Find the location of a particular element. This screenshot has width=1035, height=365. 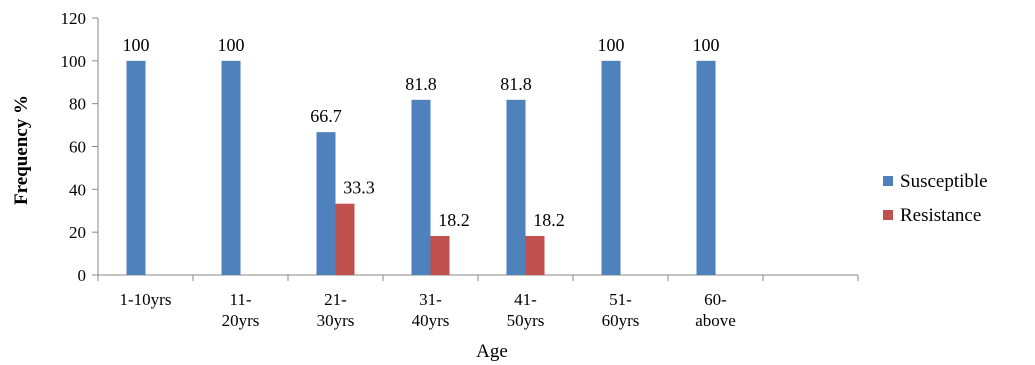

x-tick-label: 1-10yrs is located at coordinates (146, 299).